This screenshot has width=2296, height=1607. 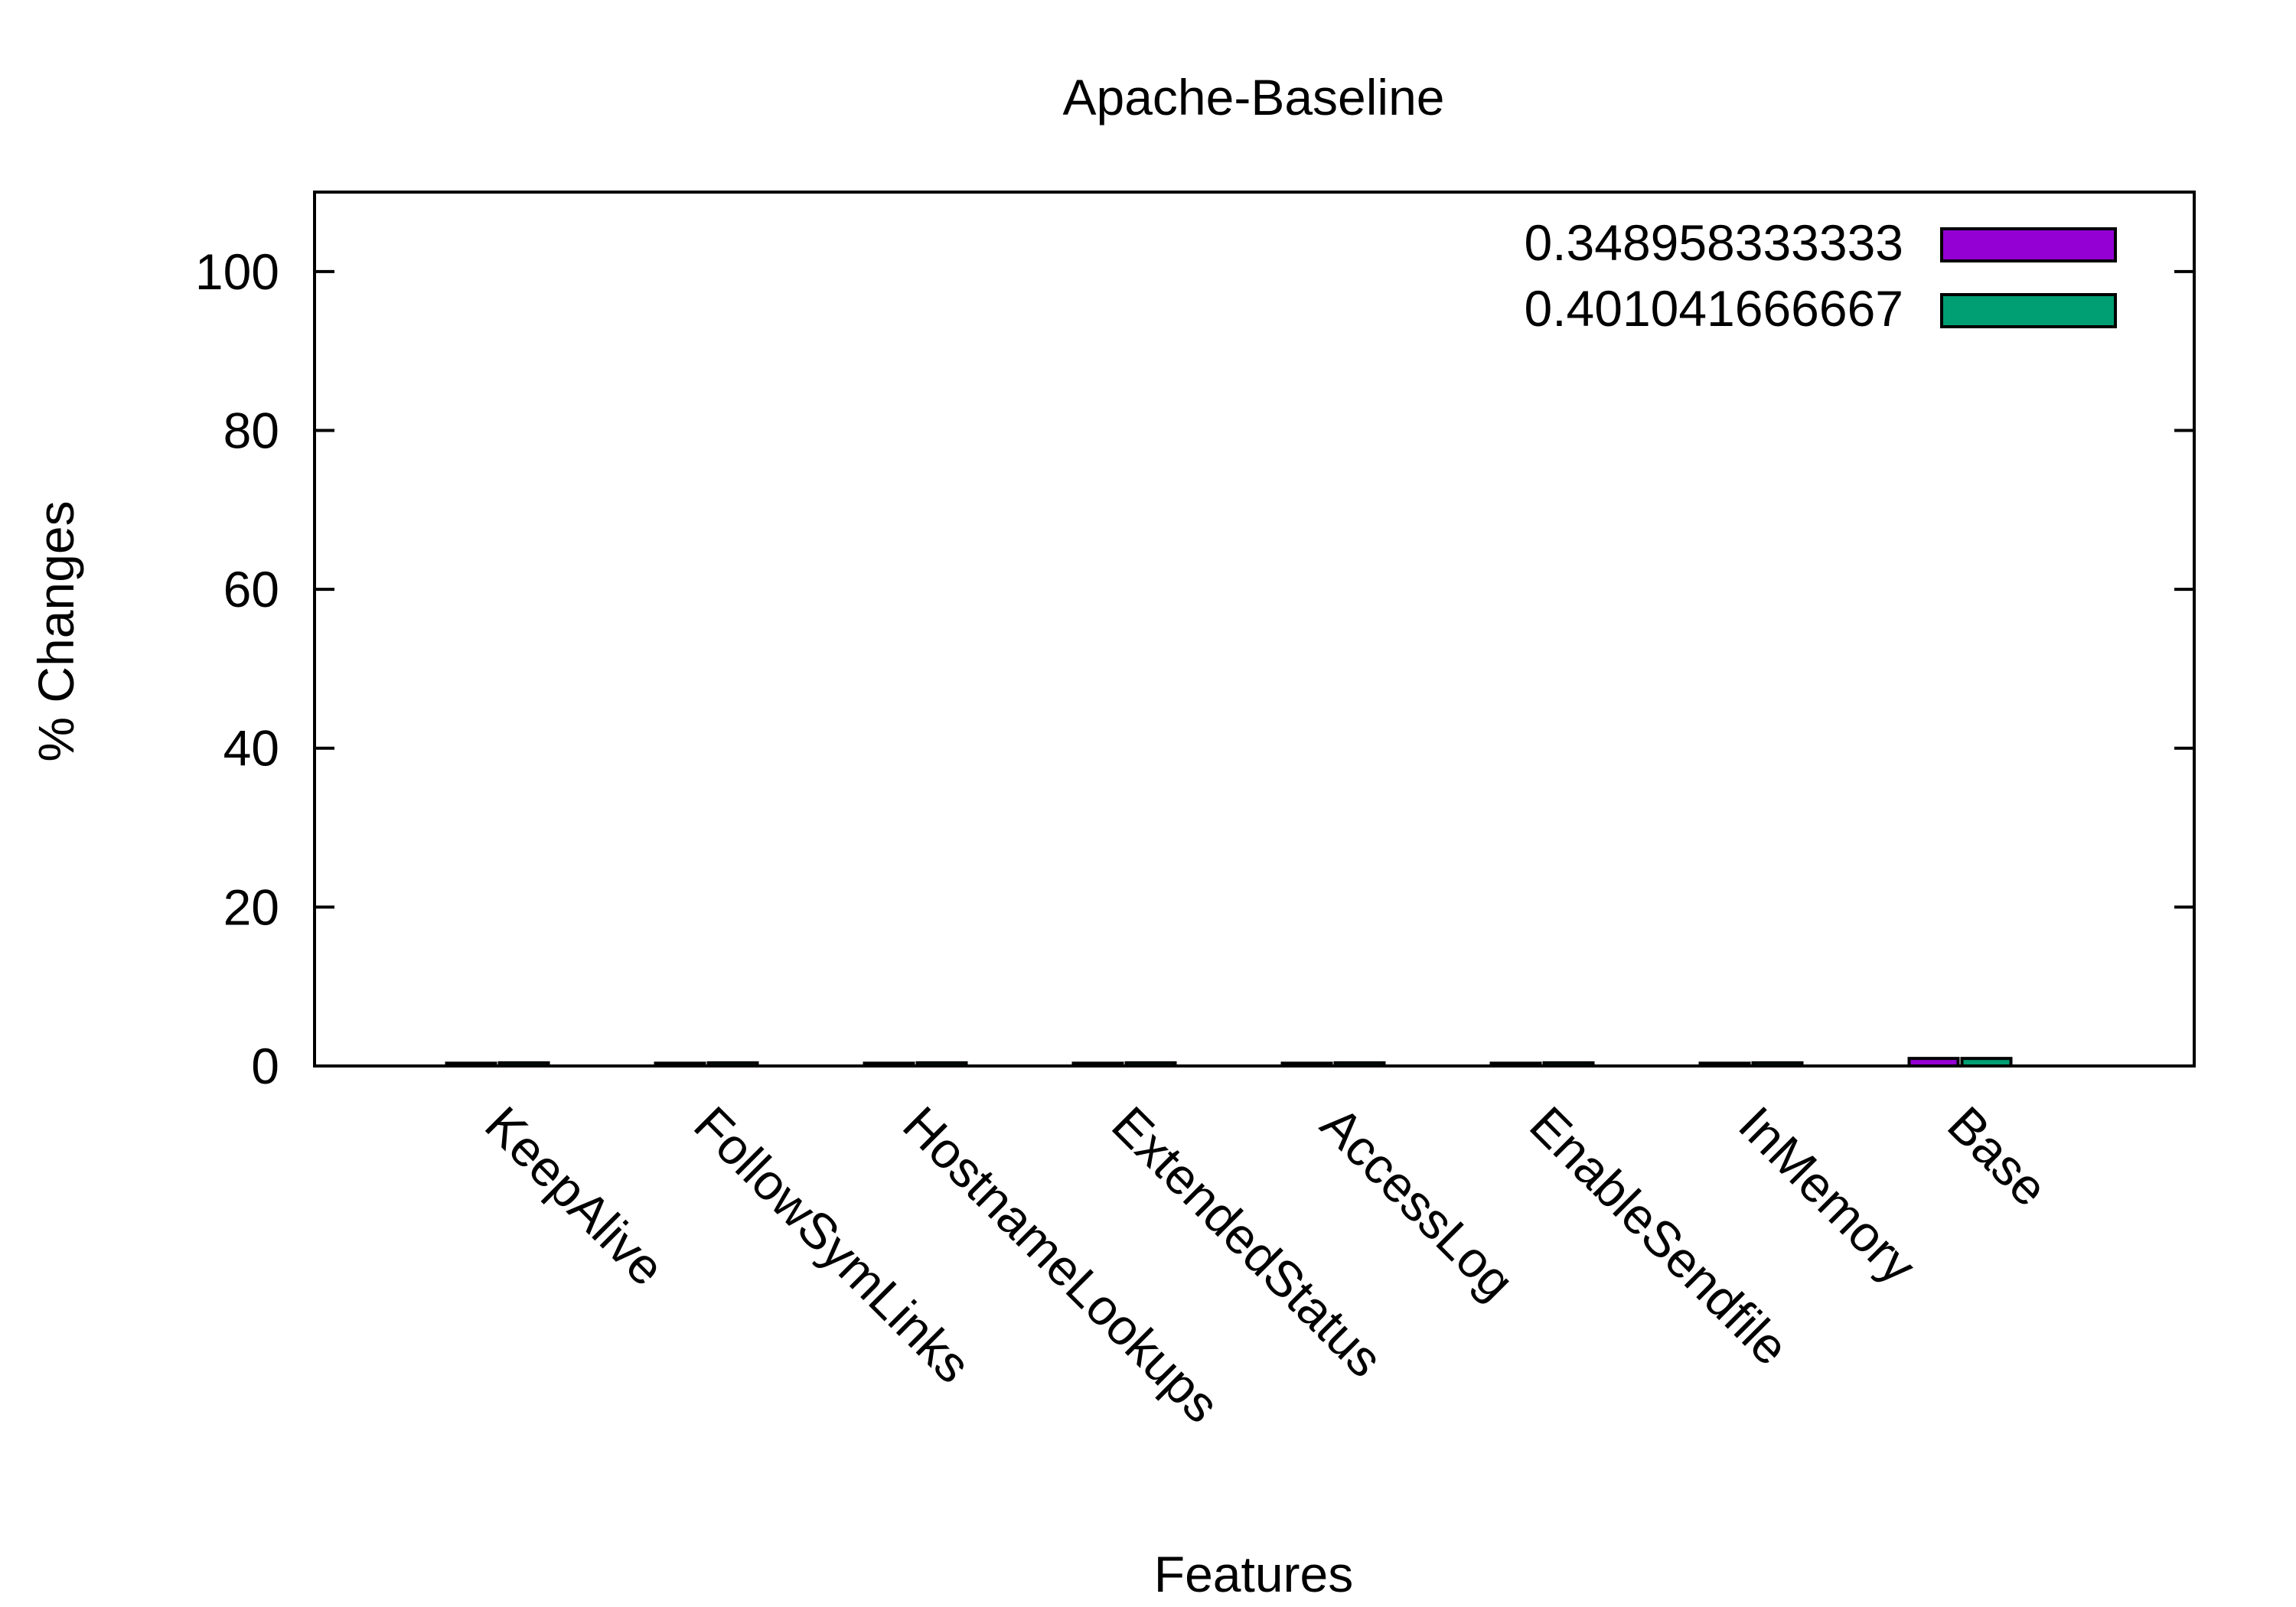 I want to click on y-tick-label: 60, so click(x=251, y=589).